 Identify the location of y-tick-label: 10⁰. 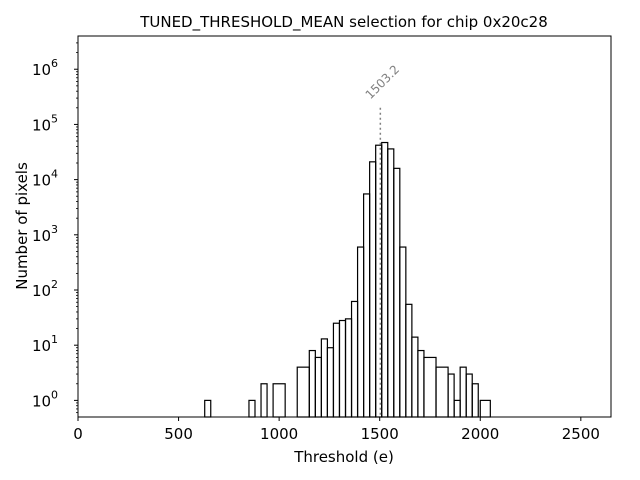
(45, 399).